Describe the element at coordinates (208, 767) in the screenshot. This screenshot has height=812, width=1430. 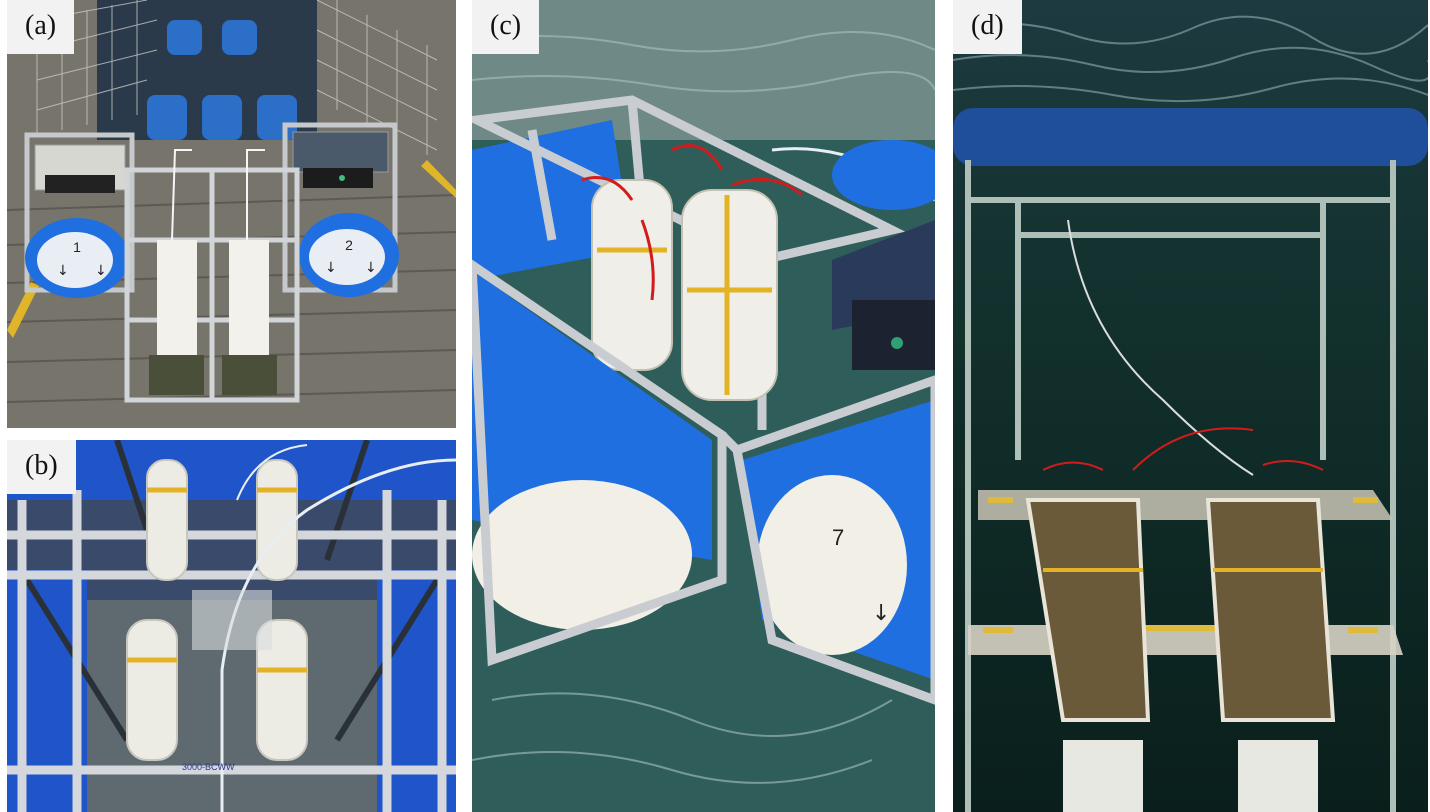
I see `frame-marking-text: 3000-BCWW` at that location.